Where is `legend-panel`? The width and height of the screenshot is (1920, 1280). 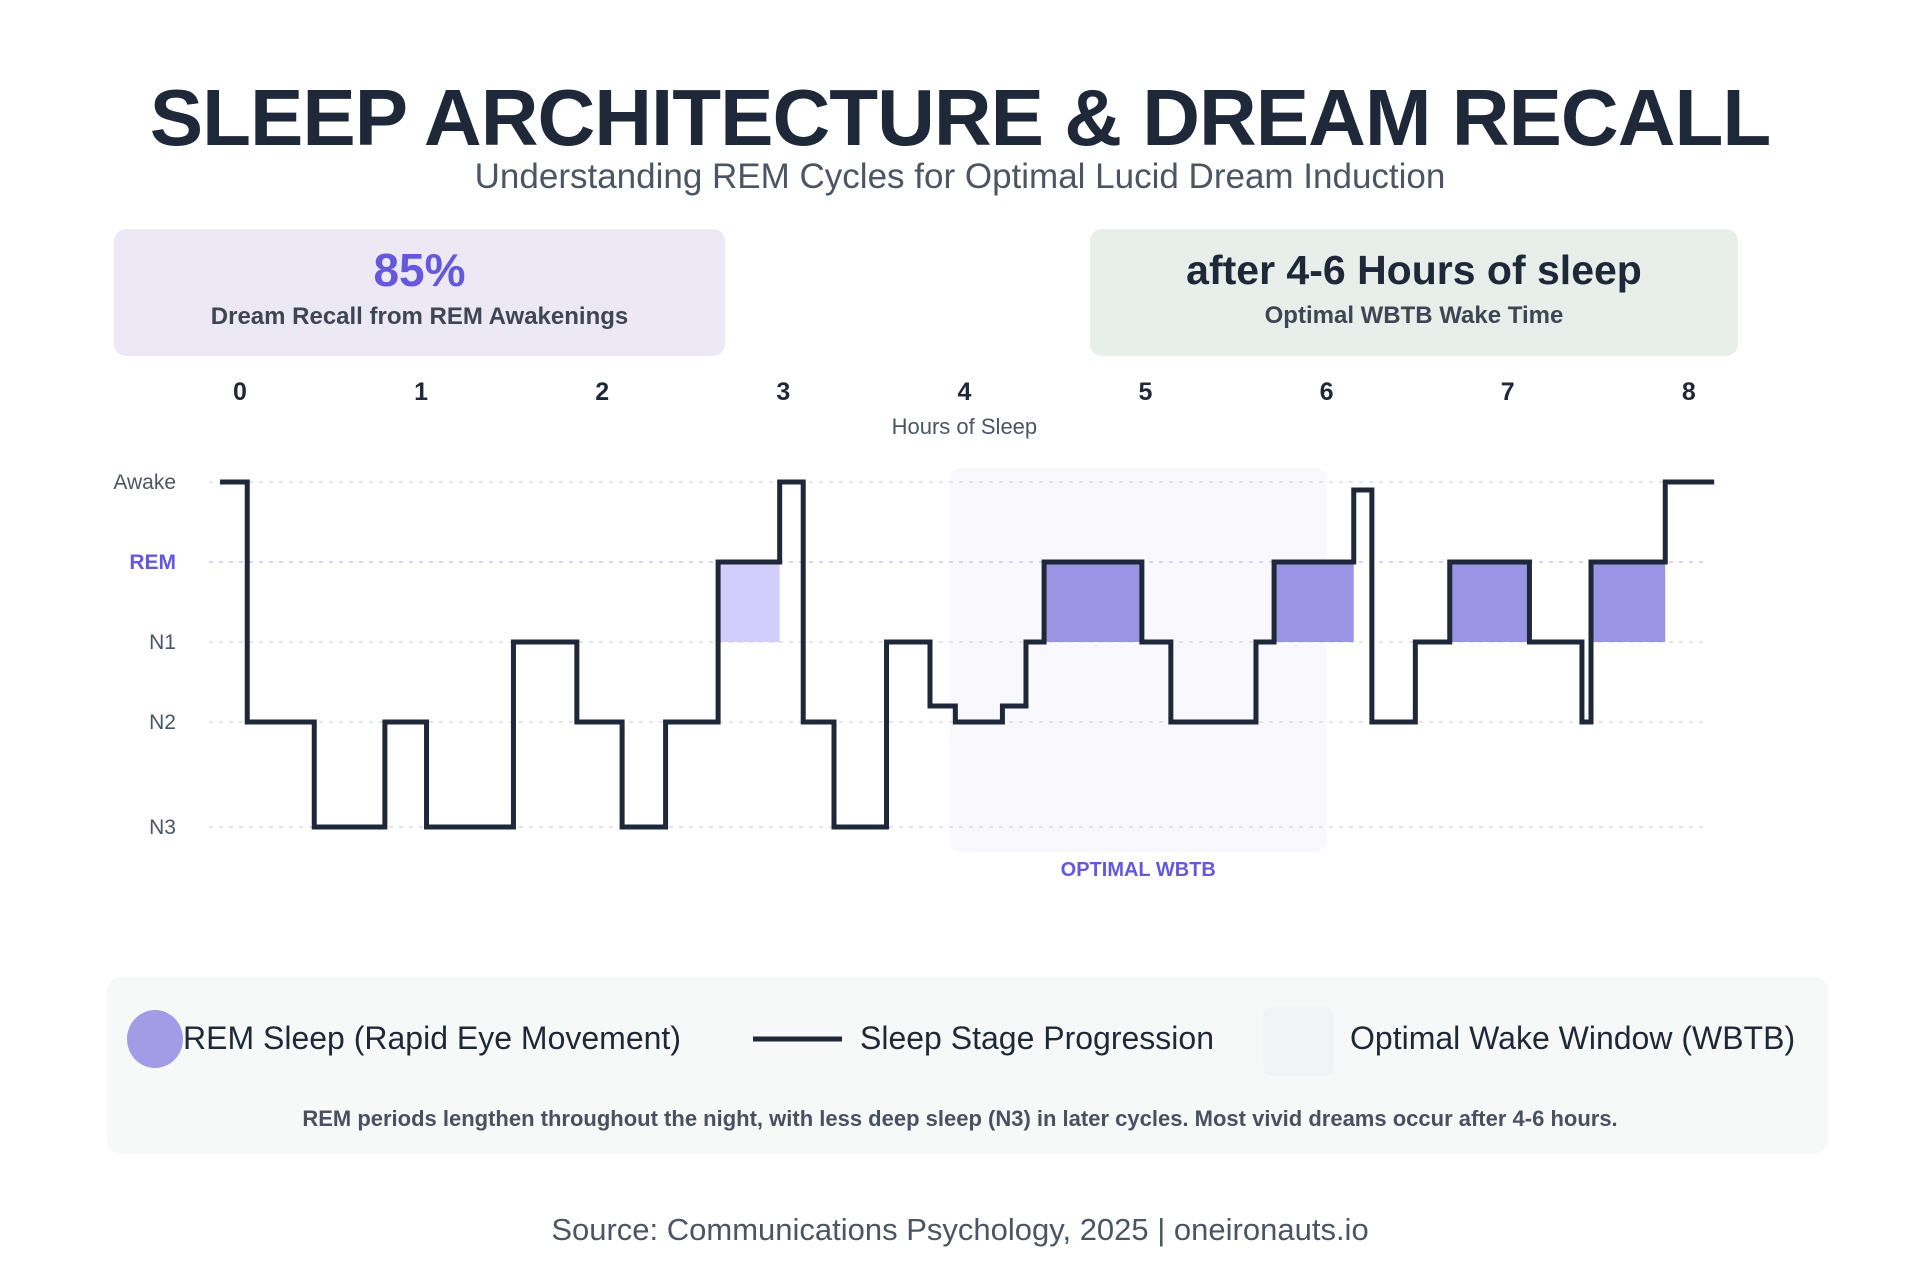 legend-panel is located at coordinates (967, 1065).